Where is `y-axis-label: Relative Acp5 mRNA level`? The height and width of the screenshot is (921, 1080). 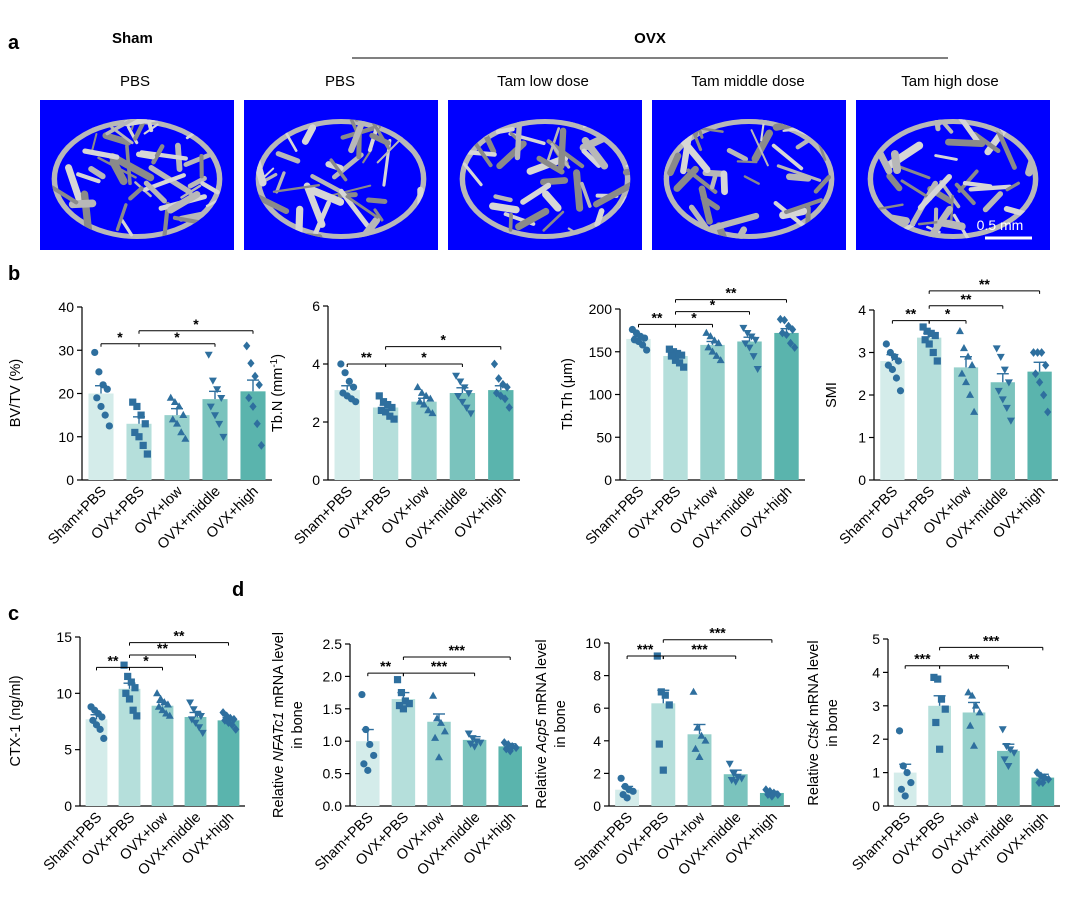
y-axis-label: Relative Acp5 mRNA level is located at coordinates (542, 723).